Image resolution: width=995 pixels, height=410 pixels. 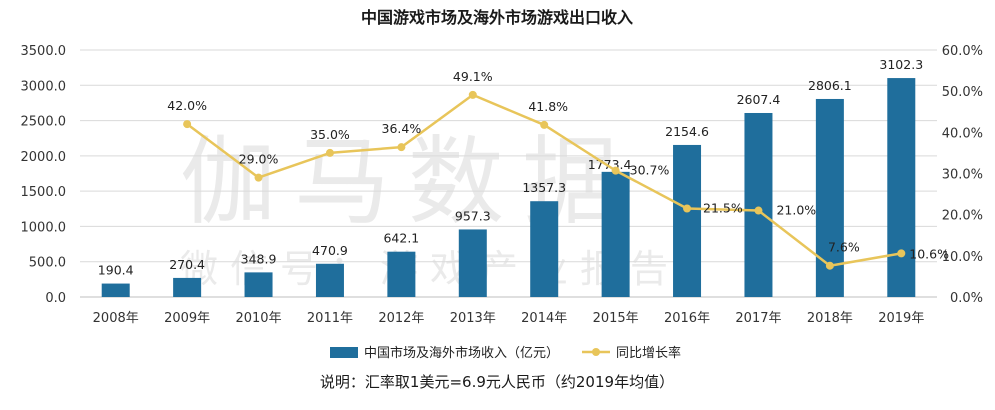 I want to click on bar-value-label: 190.4, so click(x=116, y=270).